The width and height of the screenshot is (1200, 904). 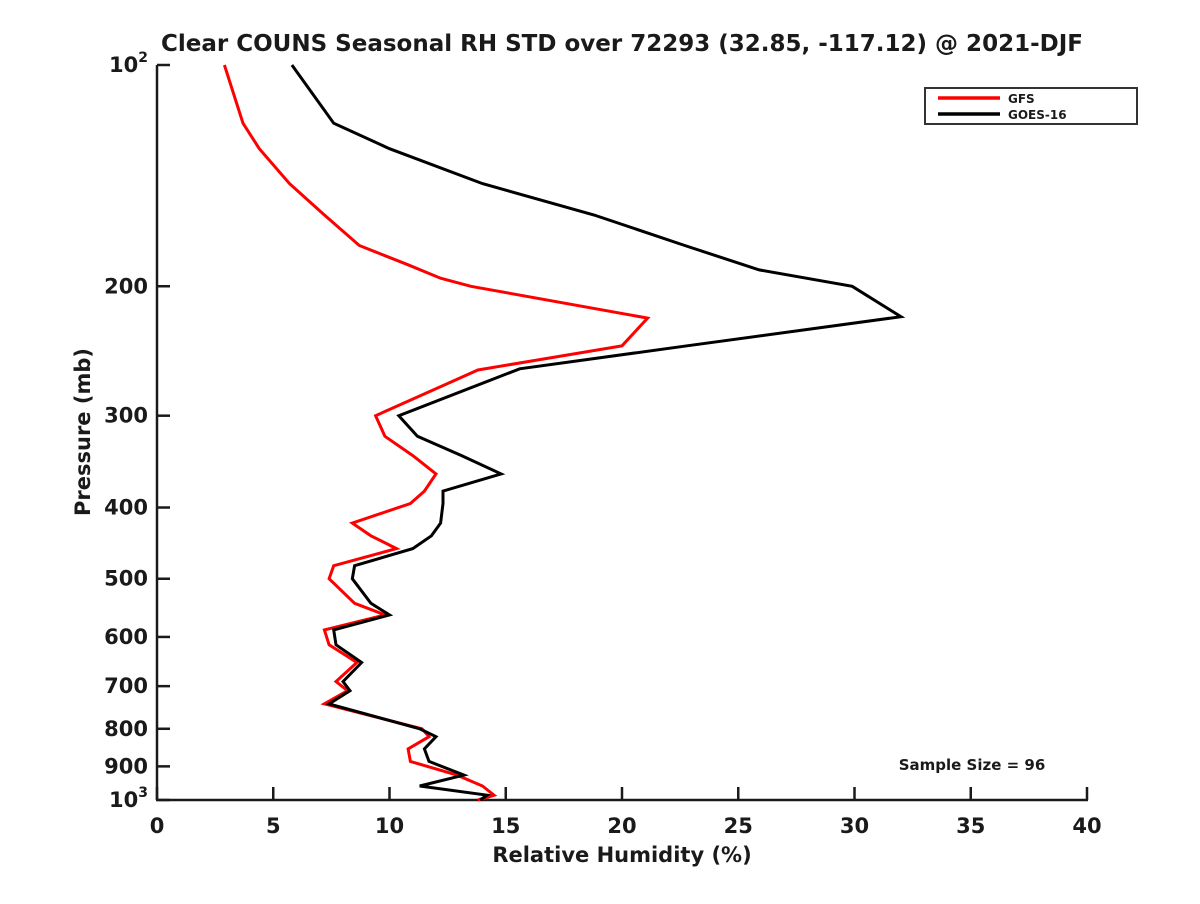 I want to click on x-tick-label: 30, so click(x=854, y=826).